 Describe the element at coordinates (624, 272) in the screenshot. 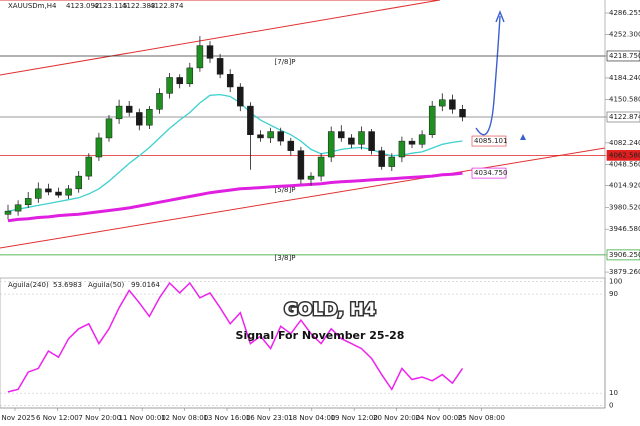

I see `y-tick-label: 3879.260` at that location.